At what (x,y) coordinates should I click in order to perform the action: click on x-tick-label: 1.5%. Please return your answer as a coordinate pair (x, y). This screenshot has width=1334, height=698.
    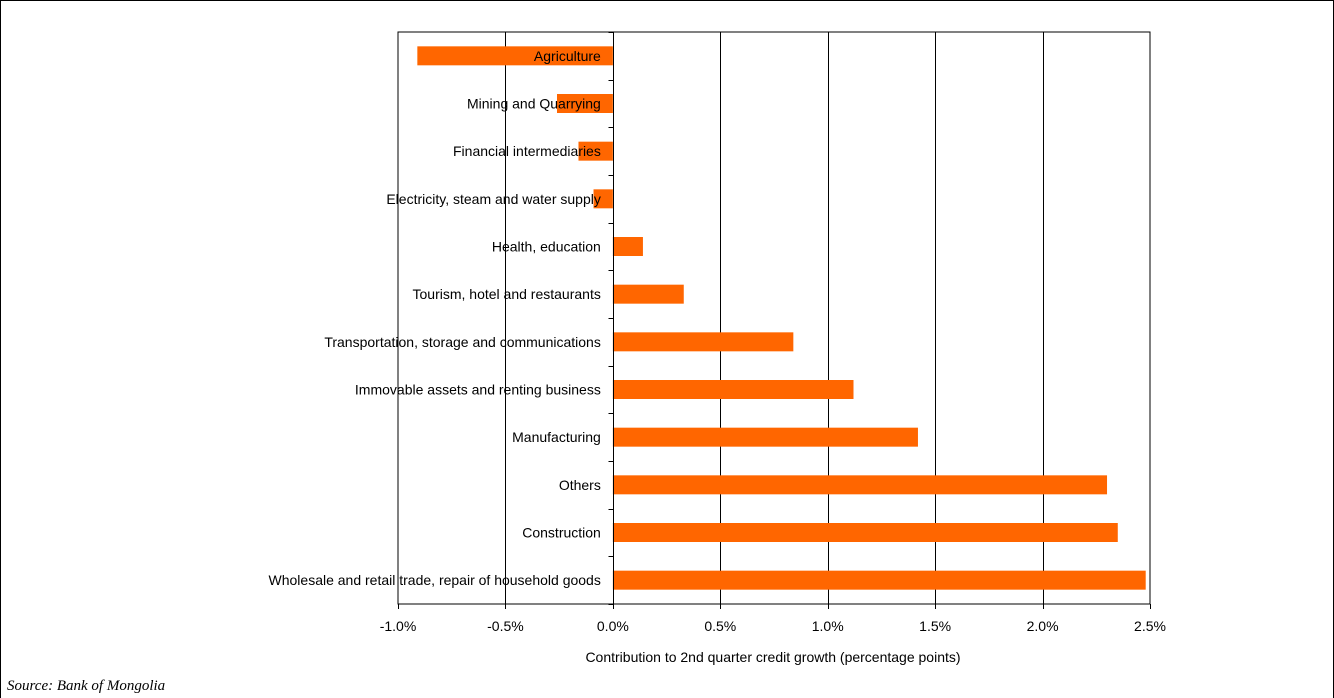
    Looking at the image, I should click on (935, 626).